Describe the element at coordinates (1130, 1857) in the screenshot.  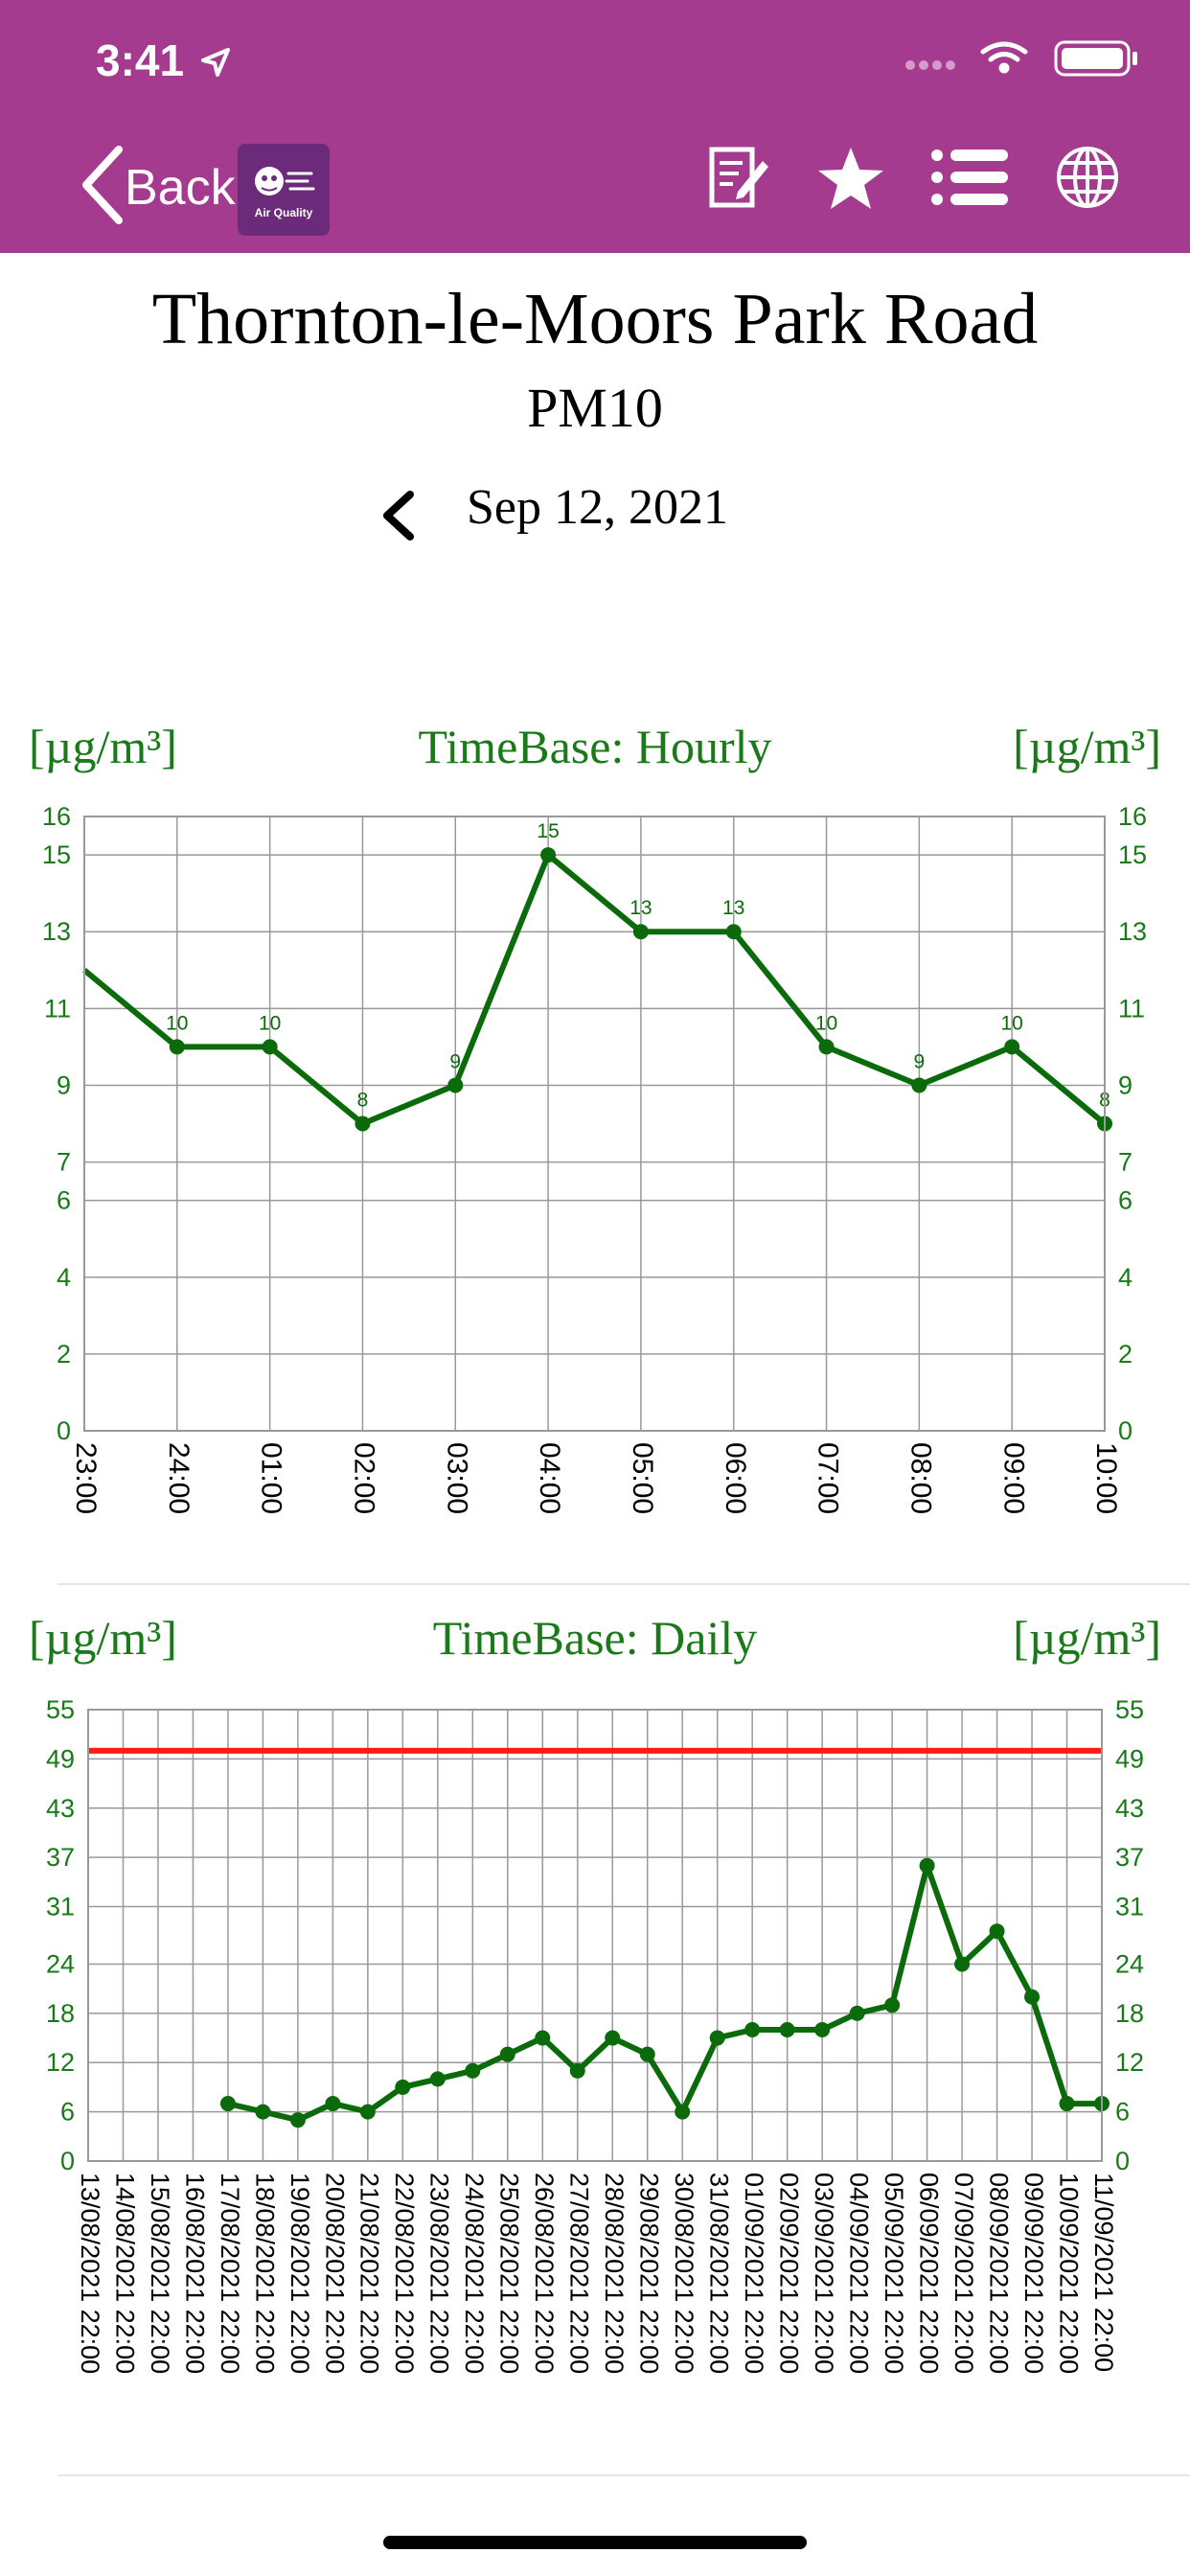
I see `y-tick-label-right: 37` at that location.